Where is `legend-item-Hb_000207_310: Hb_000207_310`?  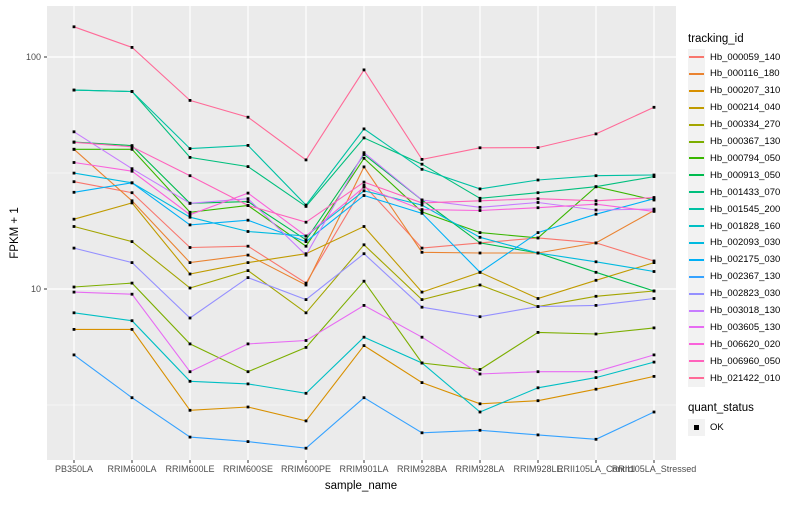 legend-item-Hb_000207_310: Hb_000207_310 is located at coordinates (734, 91).